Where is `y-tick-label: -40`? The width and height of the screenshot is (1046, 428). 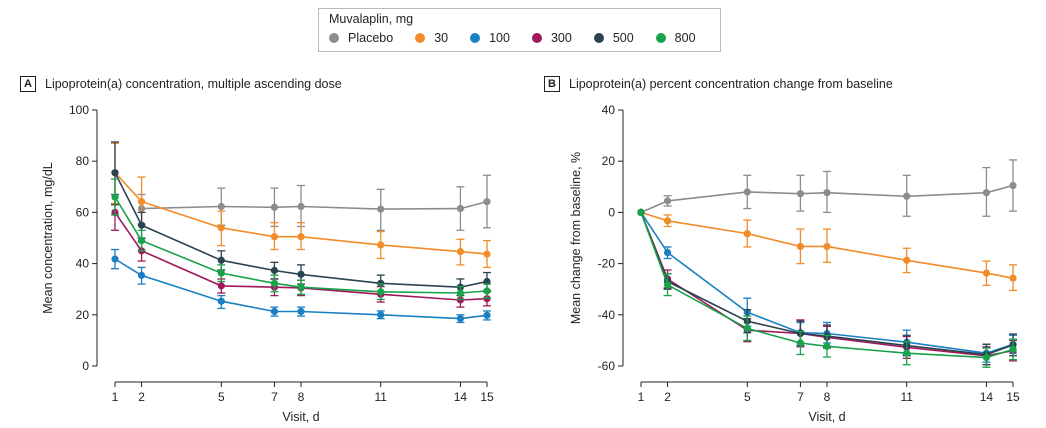 y-tick-label: -40 is located at coordinates (607, 315).